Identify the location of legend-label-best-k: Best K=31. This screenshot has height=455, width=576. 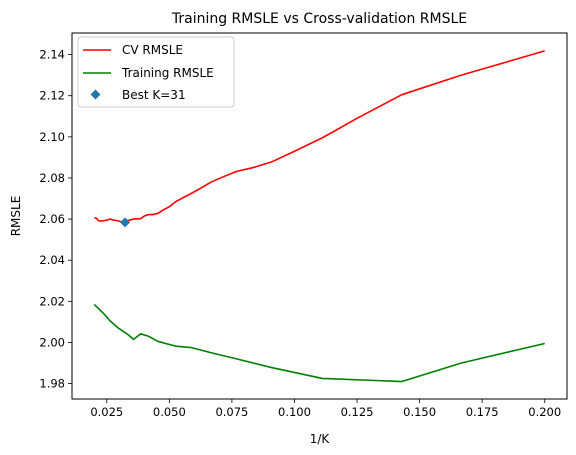
(154, 95).